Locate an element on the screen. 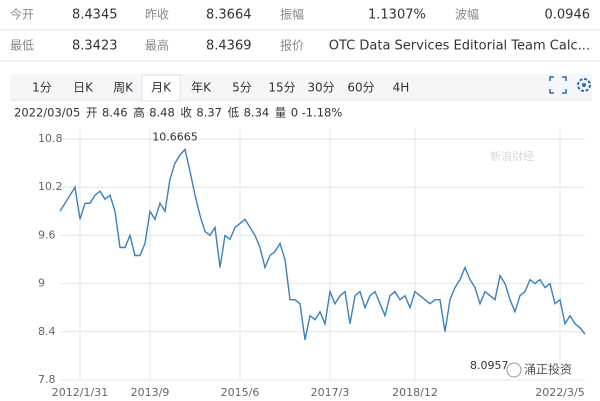 The image size is (600, 401). tab-selected is located at coordinates (161, 88).